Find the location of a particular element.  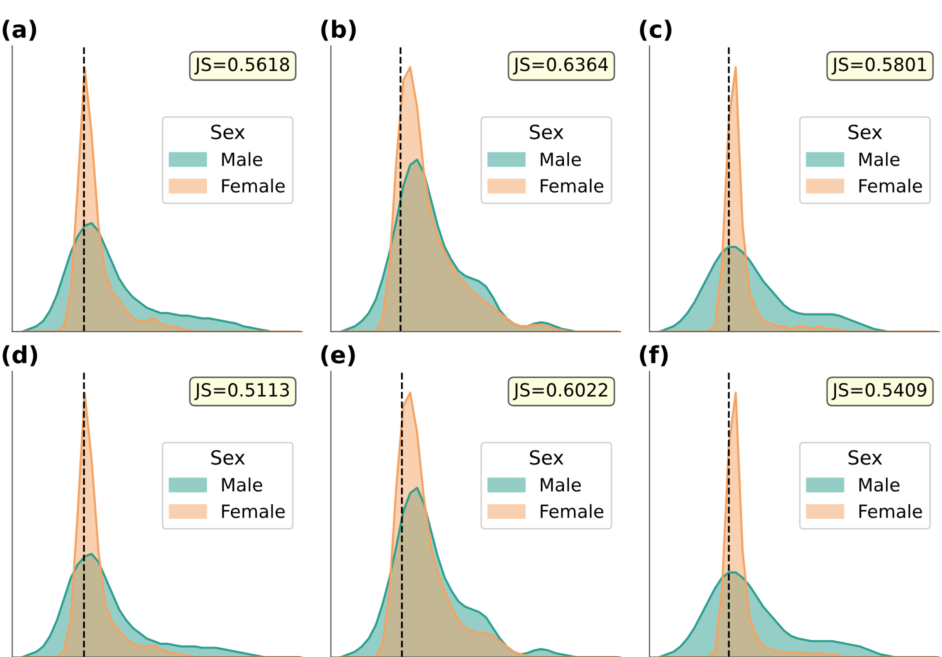

chart-title: (b) is located at coordinates (338, 30).